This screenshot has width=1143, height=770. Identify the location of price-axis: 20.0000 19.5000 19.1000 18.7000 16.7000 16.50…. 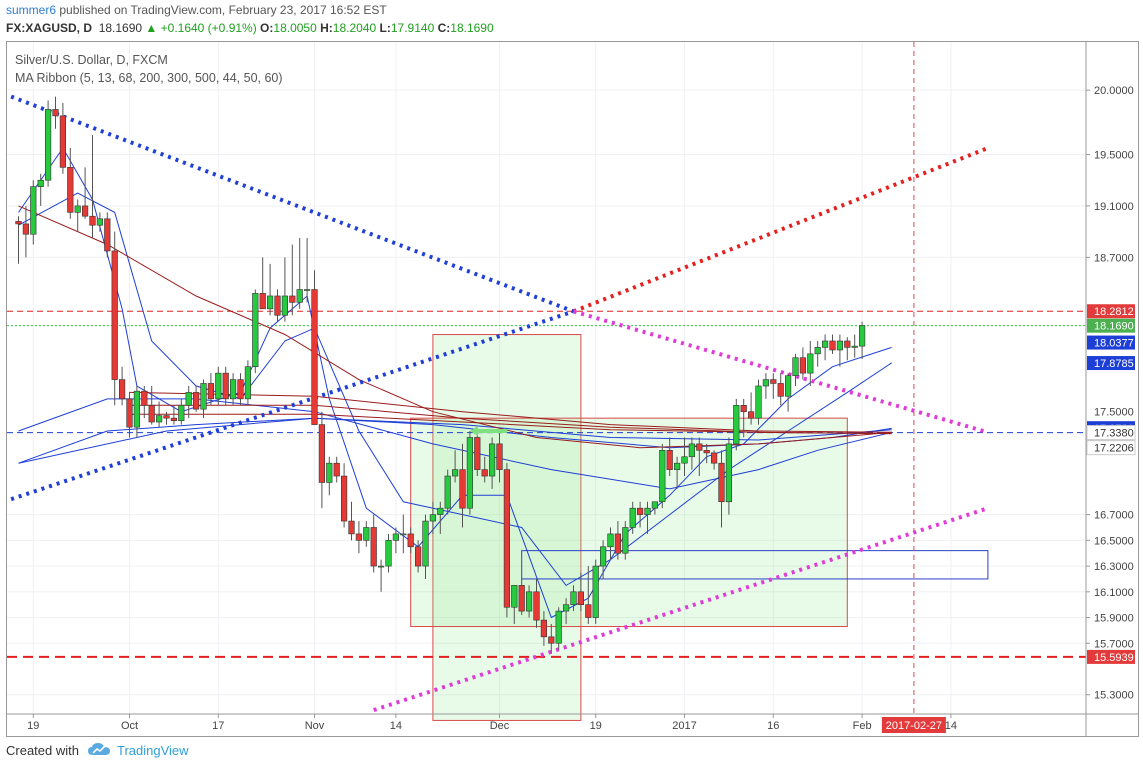
(1110, 389).